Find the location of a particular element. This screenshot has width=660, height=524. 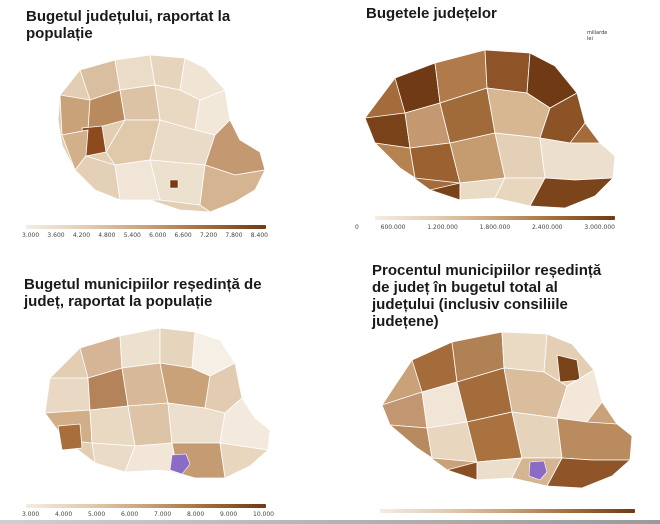

legend-tick-label: 7.800 is located at coordinates (234, 235).